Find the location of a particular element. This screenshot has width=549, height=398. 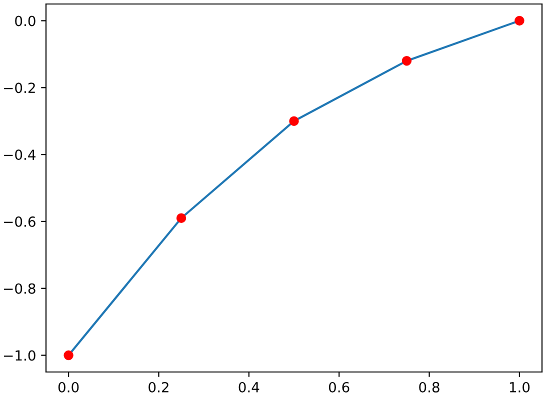

x-tick-label: 0.0 is located at coordinates (68, 387).